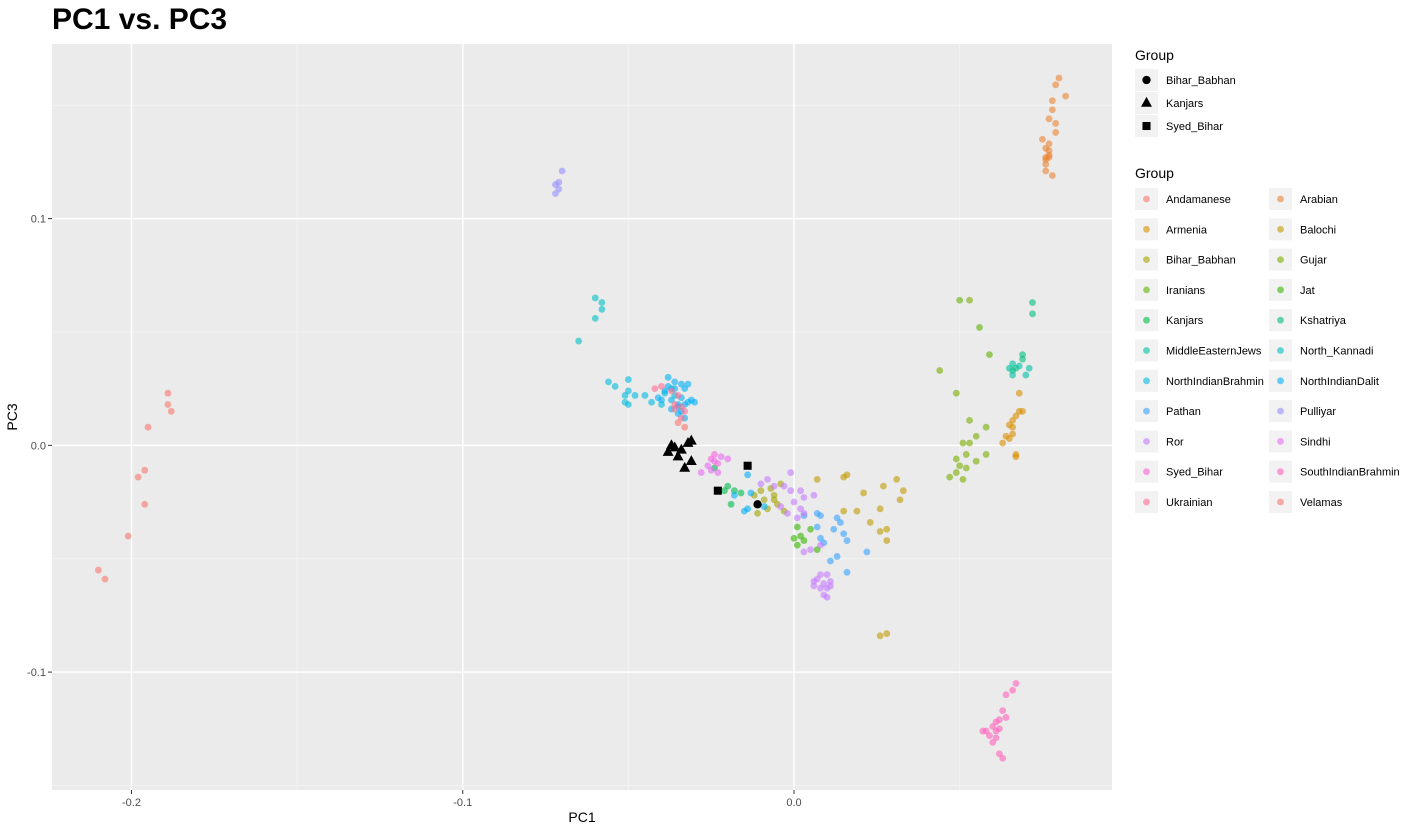  Describe the element at coordinates (1201, 261) in the screenshot. I see `color-legend-label: Bihar_Babhan` at that location.